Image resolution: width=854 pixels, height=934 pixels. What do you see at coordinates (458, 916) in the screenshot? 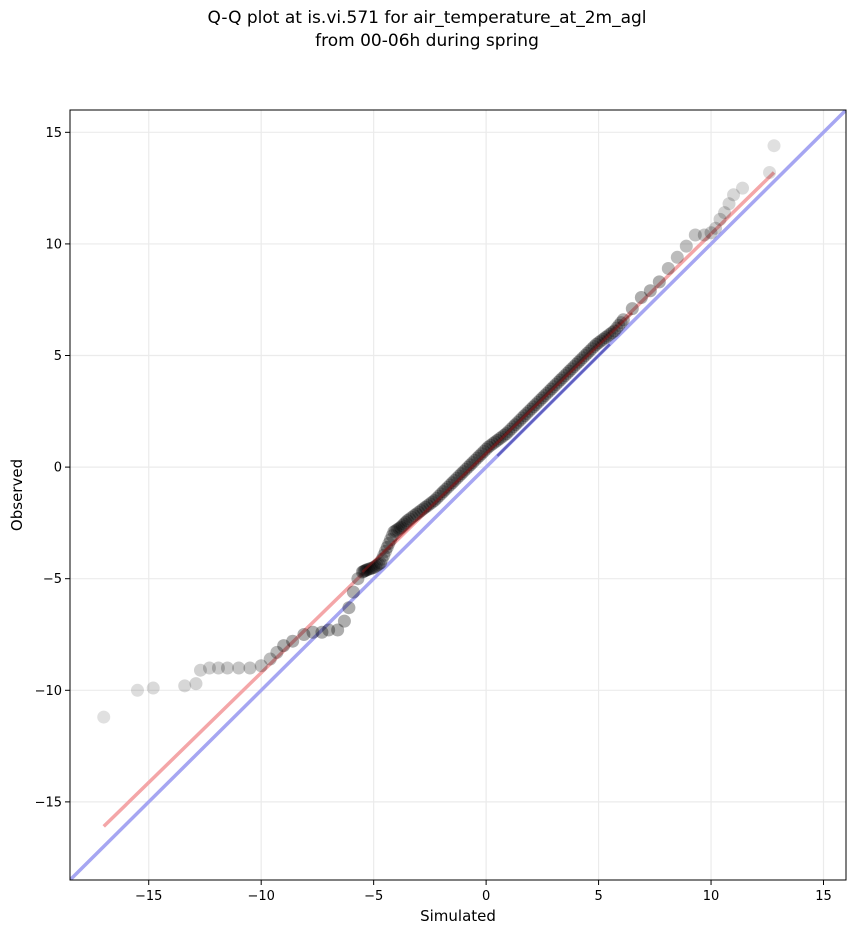
I see `x-axis-label: Simulated` at bounding box center [458, 916].